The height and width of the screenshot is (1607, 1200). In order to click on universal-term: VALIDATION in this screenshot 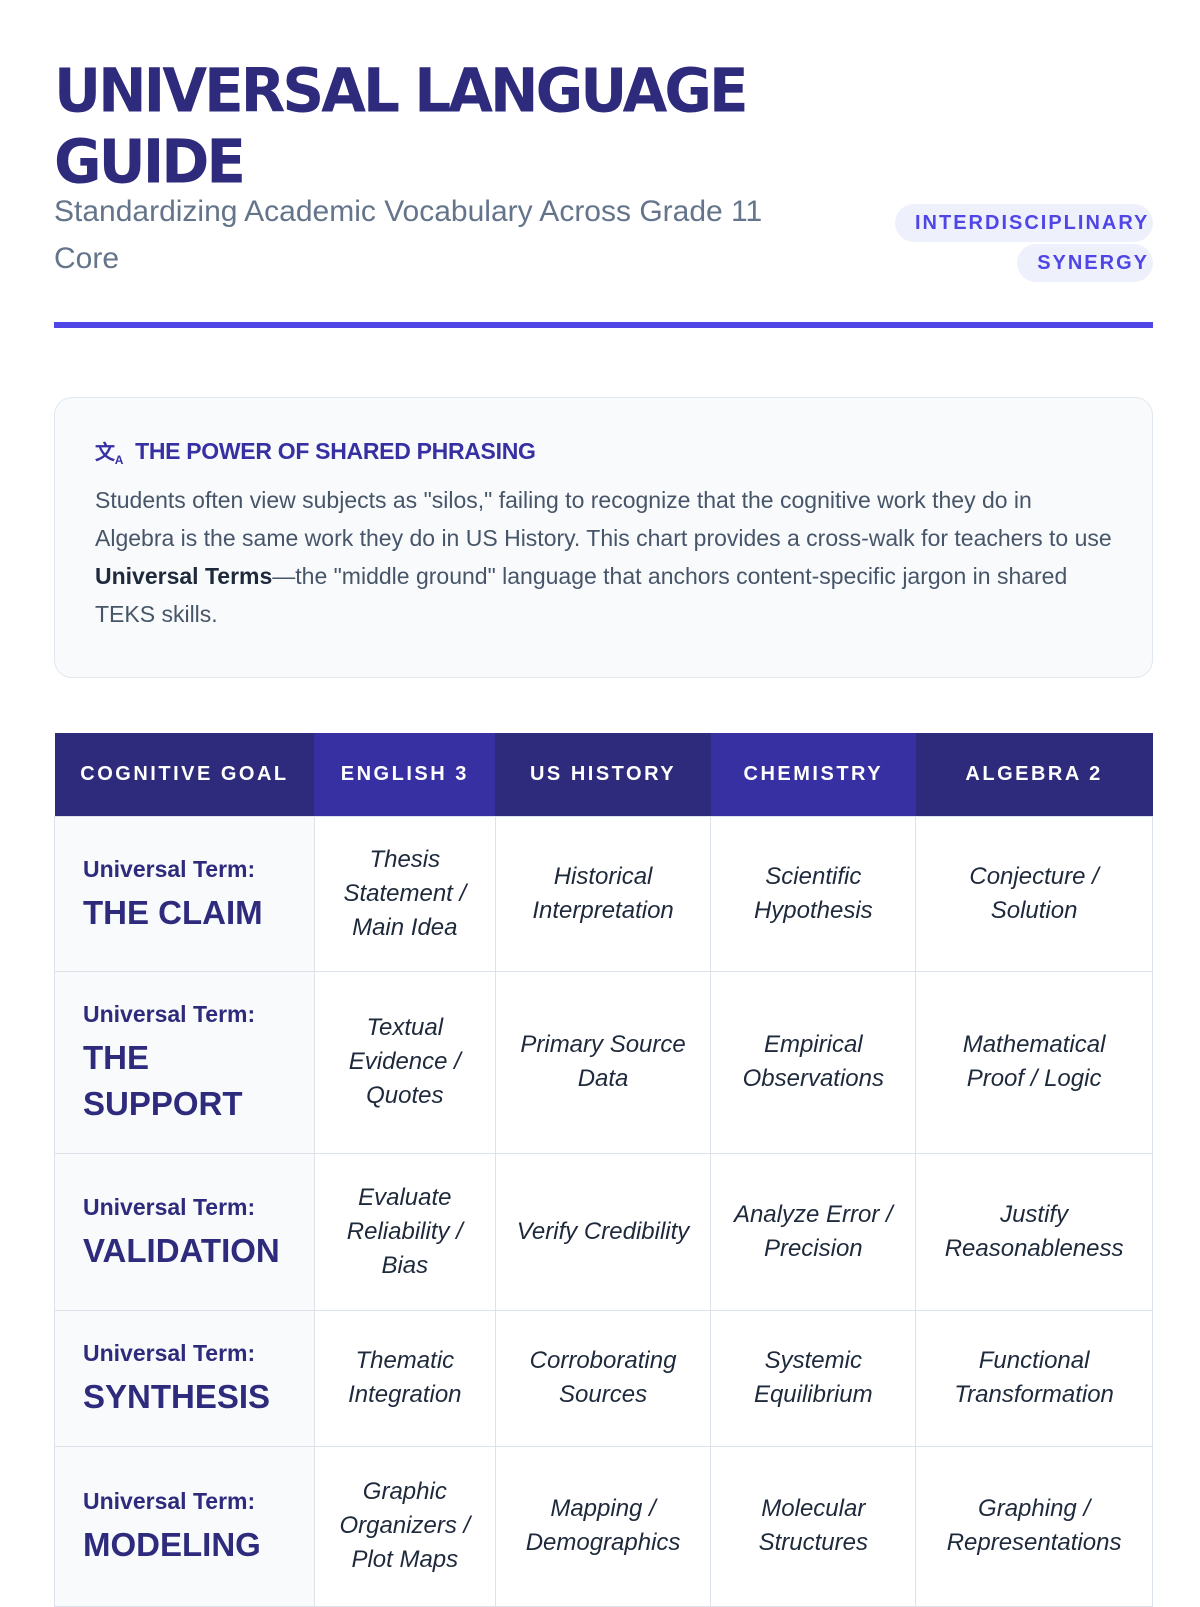, I will do `click(181, 1250)`.